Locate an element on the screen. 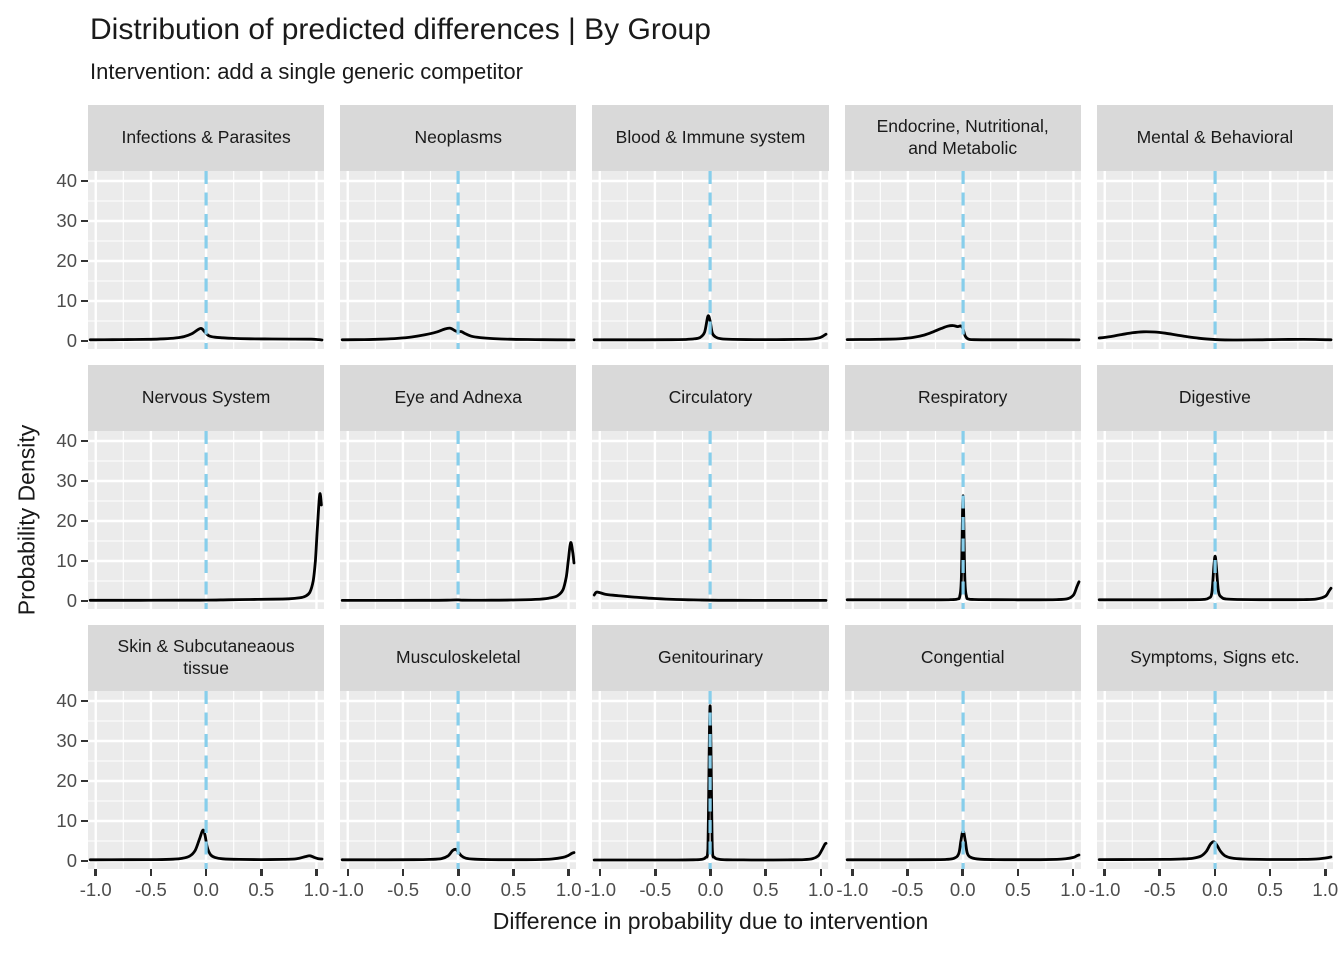  facet-label: Mental & Behavioral is located at coordinates (1215, 137).